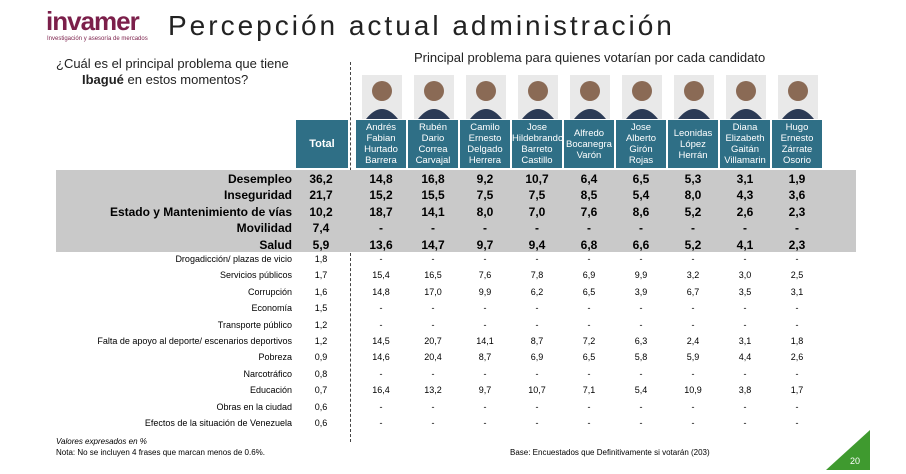 The width and height of the screenshot is (906, 474). What do you see at coordinates (275, 244) in the screenshot?
I see `row-label: Salud` at bounding box center [275, 244].